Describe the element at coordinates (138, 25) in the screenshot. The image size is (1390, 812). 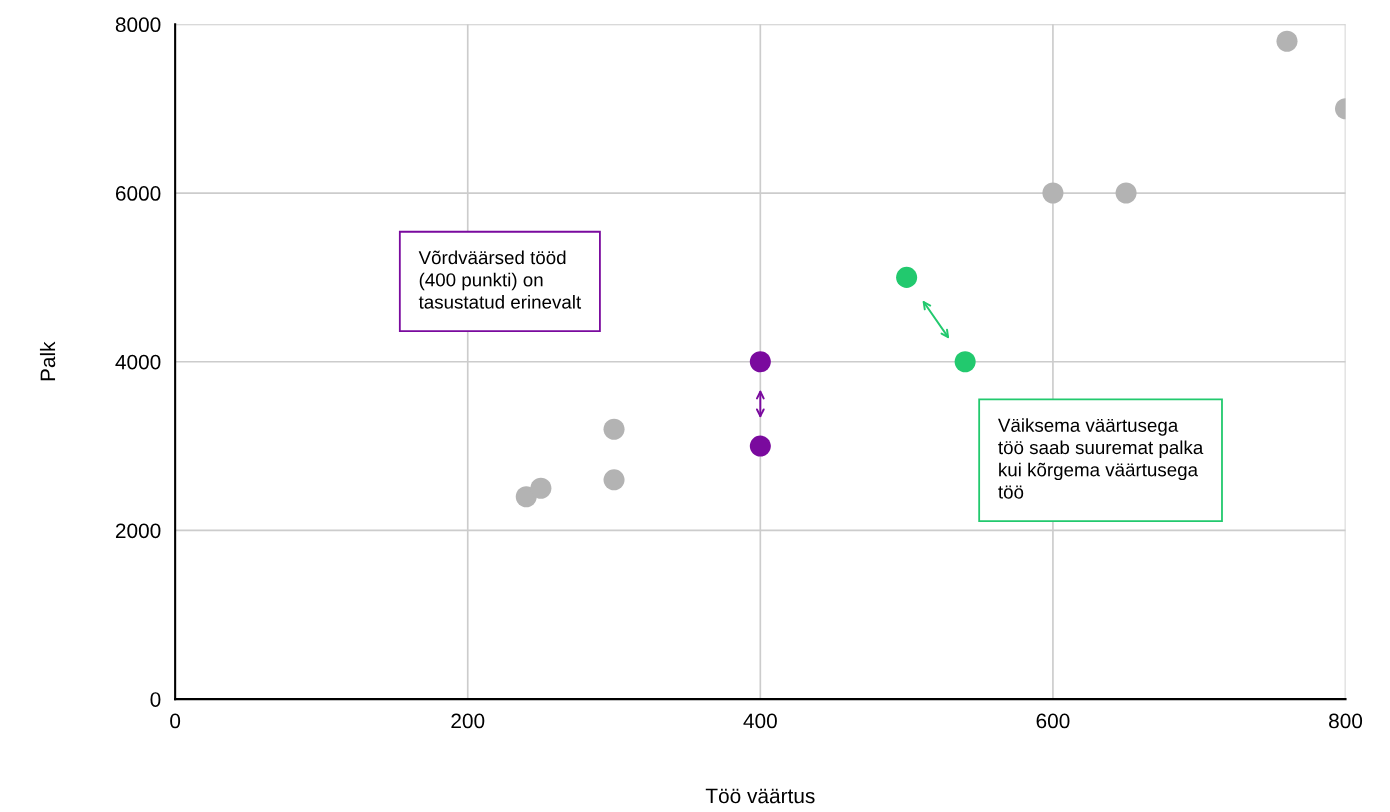
I see `y-tick-label: 8000` at that location.